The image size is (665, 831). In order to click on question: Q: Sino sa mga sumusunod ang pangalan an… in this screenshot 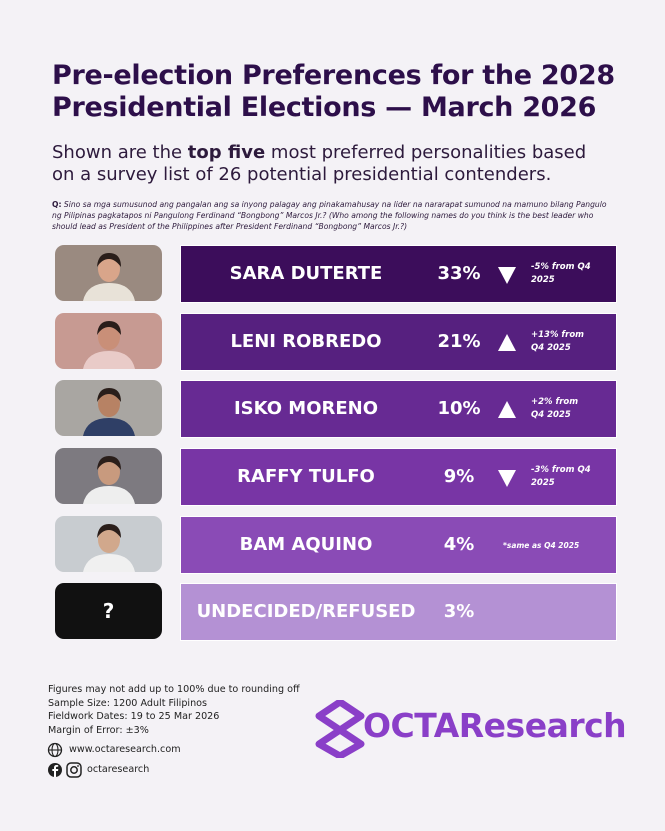, I will do `click(332, 215)`.